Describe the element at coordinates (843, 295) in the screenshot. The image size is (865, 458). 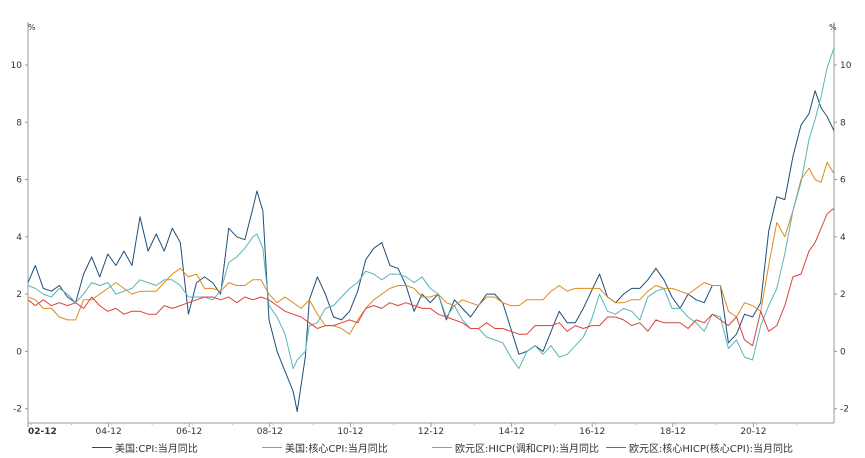
I see `y-tick-label-right: 2` at that location.